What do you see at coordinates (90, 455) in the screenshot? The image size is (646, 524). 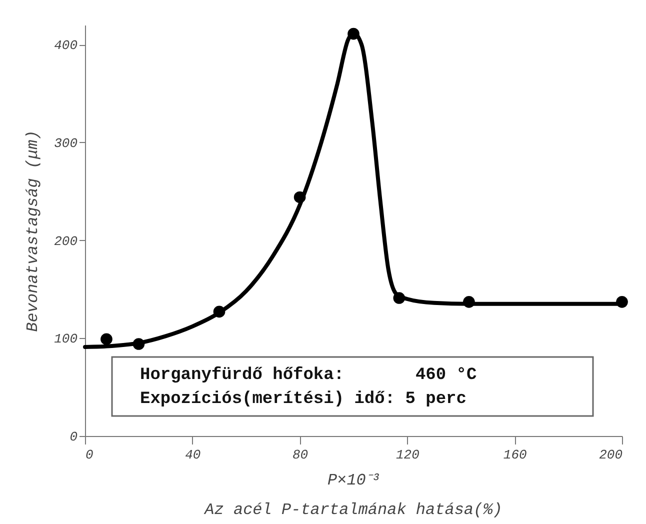 I see `x-tick-label: 0` at bounding box center [90, 455].